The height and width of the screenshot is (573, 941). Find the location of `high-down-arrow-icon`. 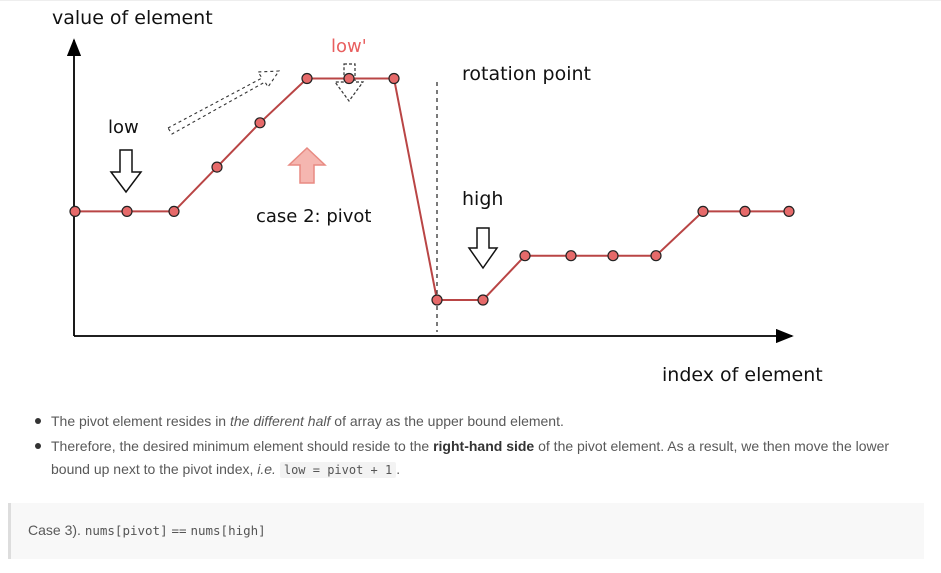

high-down-arrow-icon is located at coordinates (483, 248).